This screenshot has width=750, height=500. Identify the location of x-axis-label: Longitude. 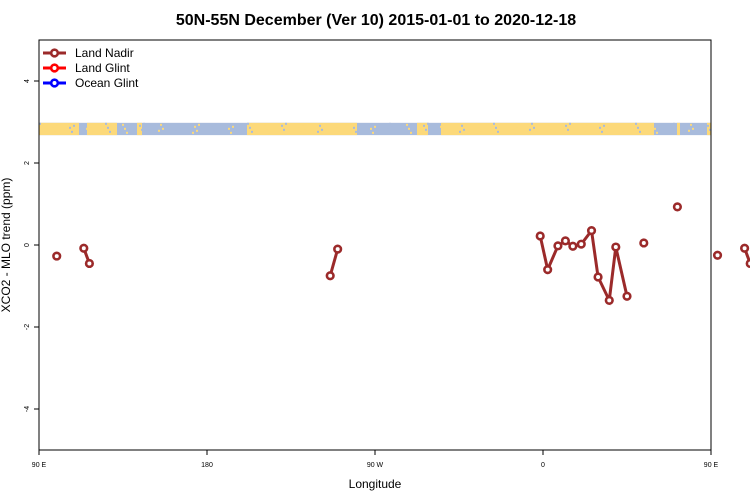
(375, 484).